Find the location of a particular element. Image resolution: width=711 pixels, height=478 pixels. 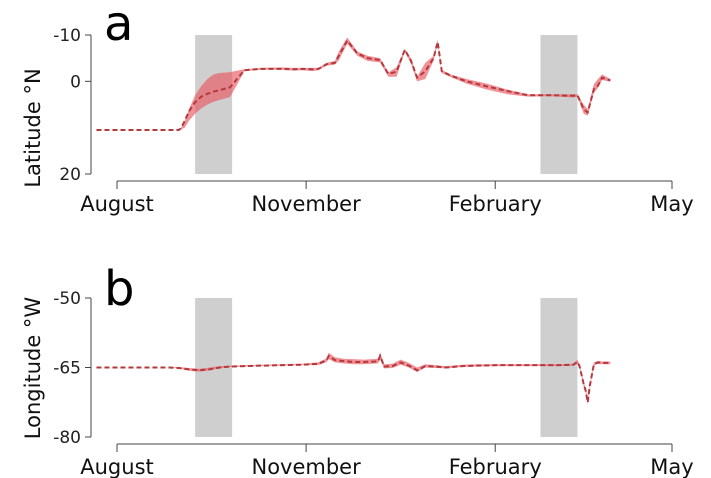

panel-letter-a: a is located at coordinates (118, 26).